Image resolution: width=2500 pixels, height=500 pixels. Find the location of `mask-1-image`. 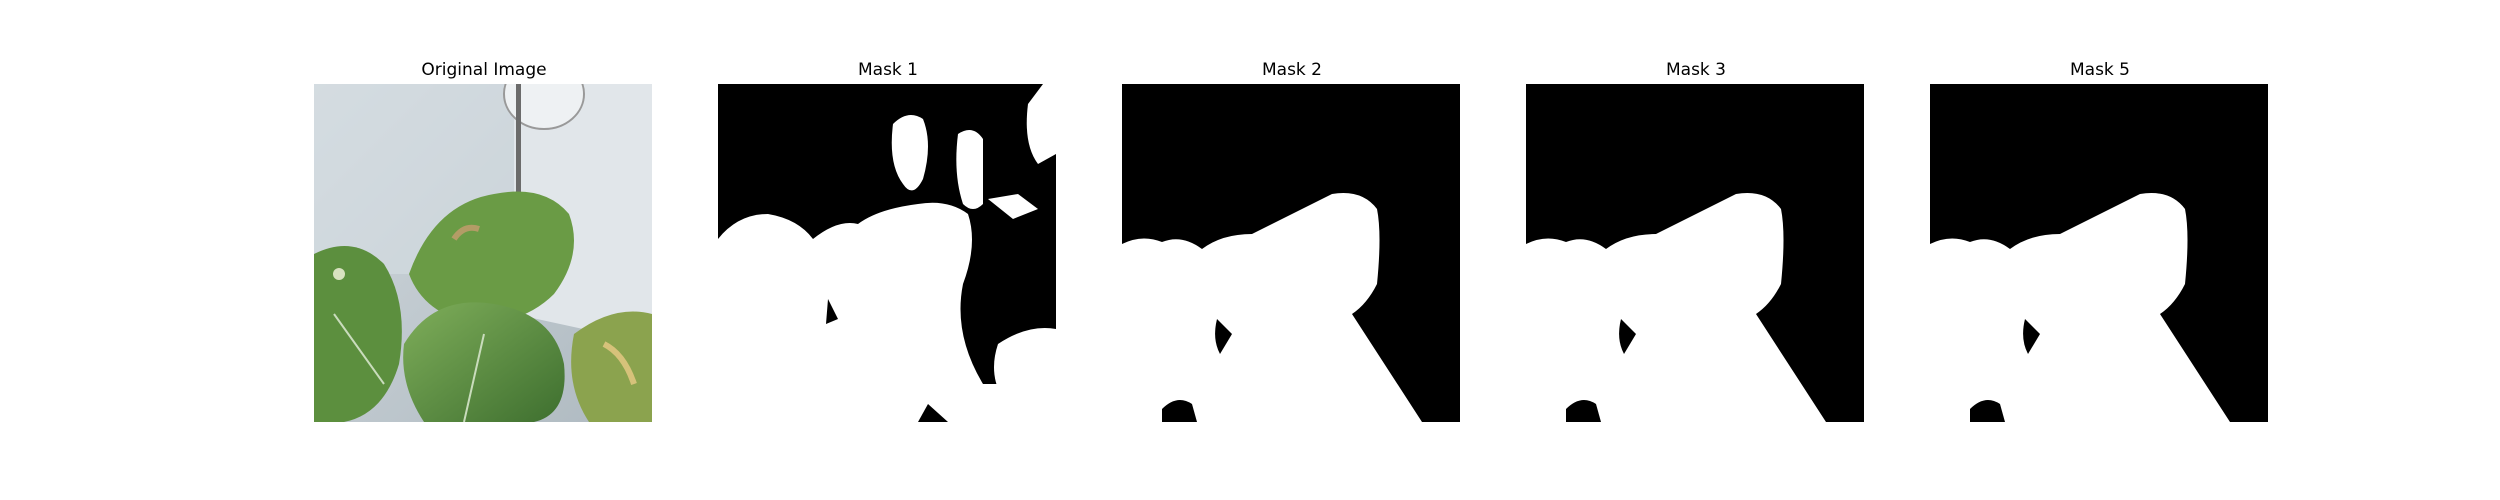

mask-1-image is located at coordinates (887, 253).